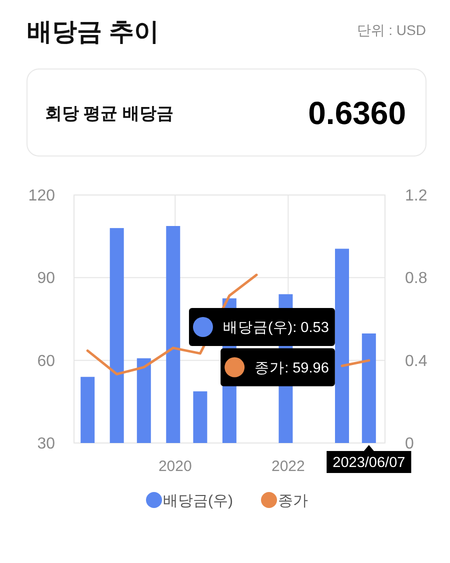  Describe the element at coordinates (46, 279) in the screenshot. I see `y-tick-label: 90` at that location.